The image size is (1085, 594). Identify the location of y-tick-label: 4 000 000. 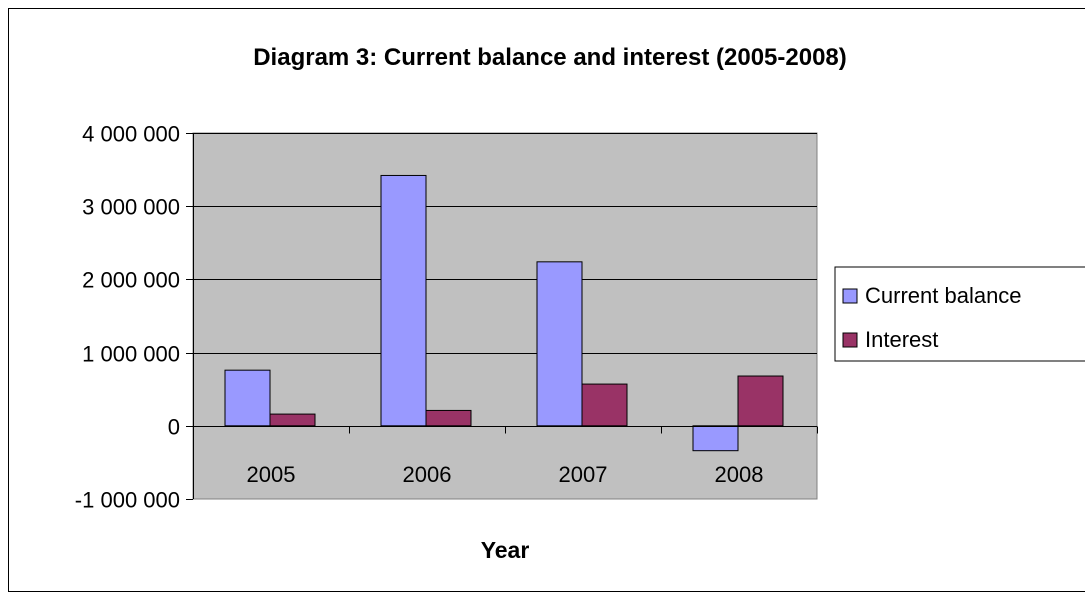
(131, 134).